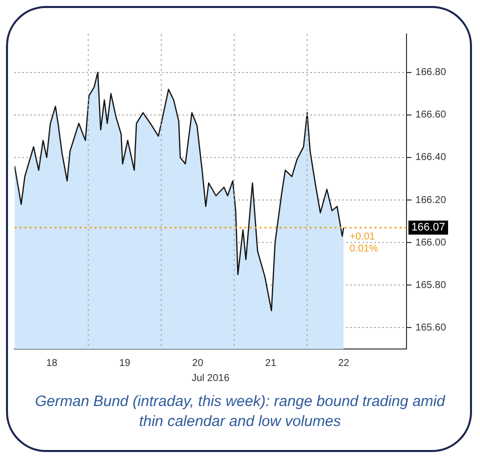  Describe the element at coordinates (344, 363) in the screenshot. I see `x-tick-label: 22` at that location.